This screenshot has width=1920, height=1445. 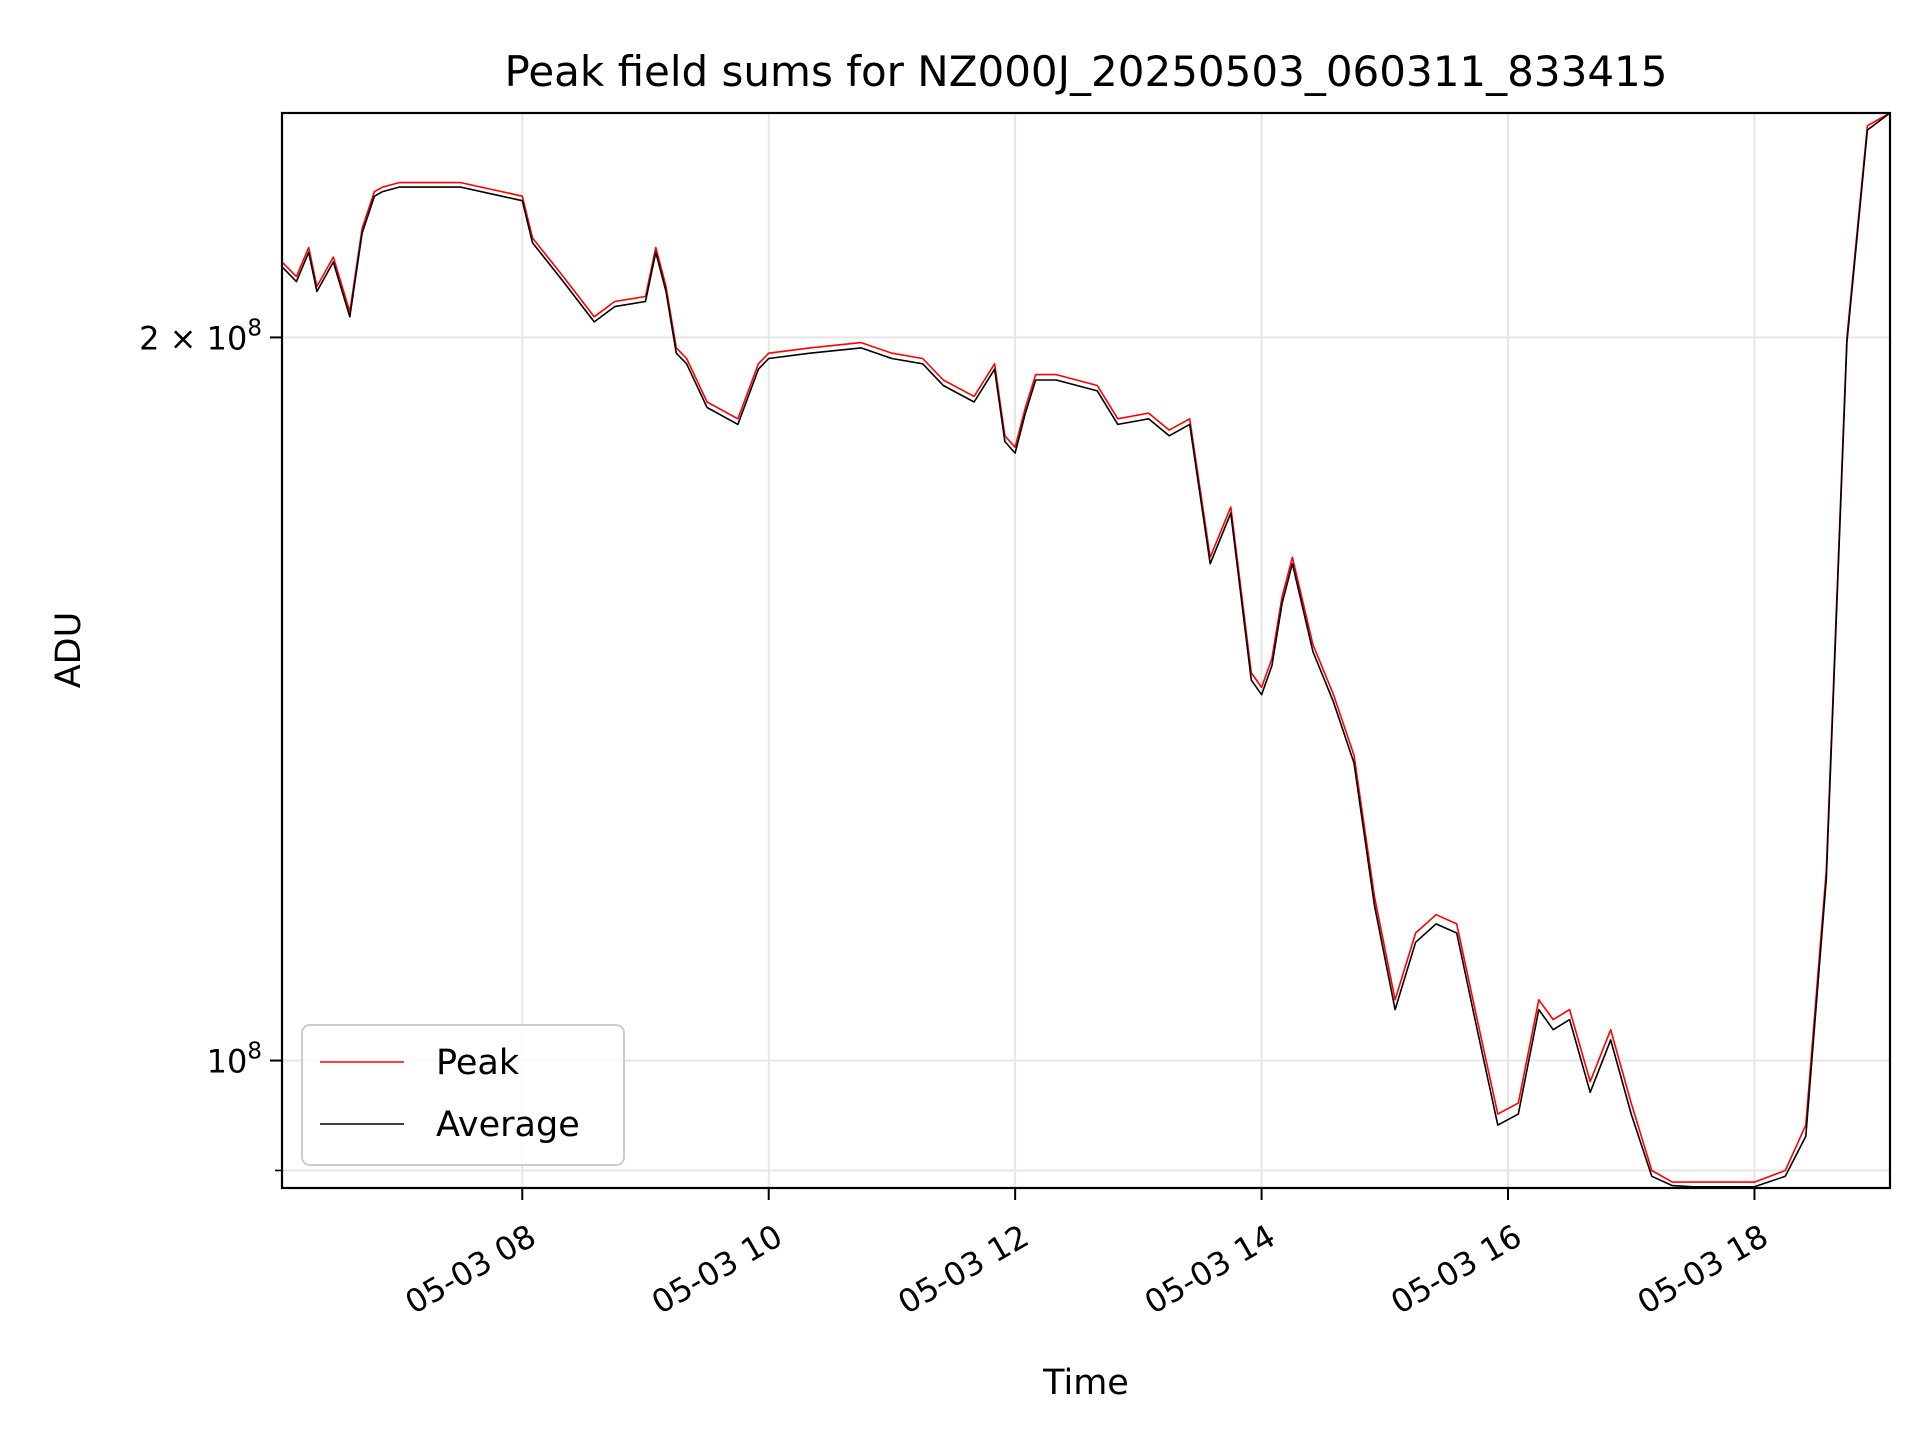 I want to click on legend-box, so click(x=463, y=1095).